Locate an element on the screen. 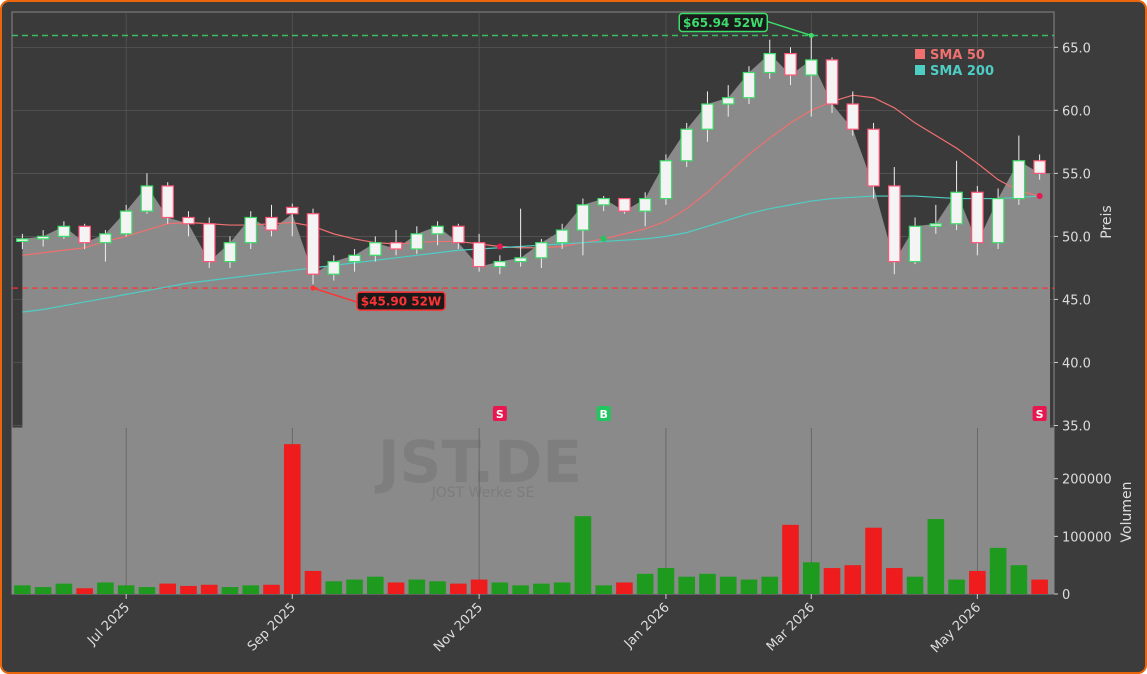  y-tick-label: 40.0 is located at coordinates (1076, 363).